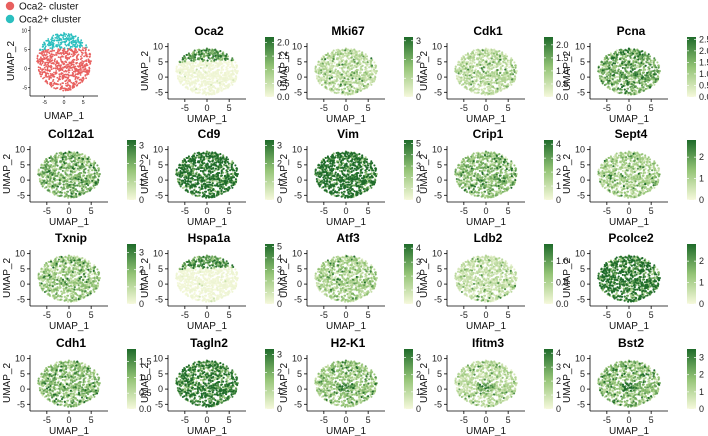  What do you see at coordinates (368, 108) in the screenshot?
I see `x-tick-label: 5` at bounding box center [368, 108].